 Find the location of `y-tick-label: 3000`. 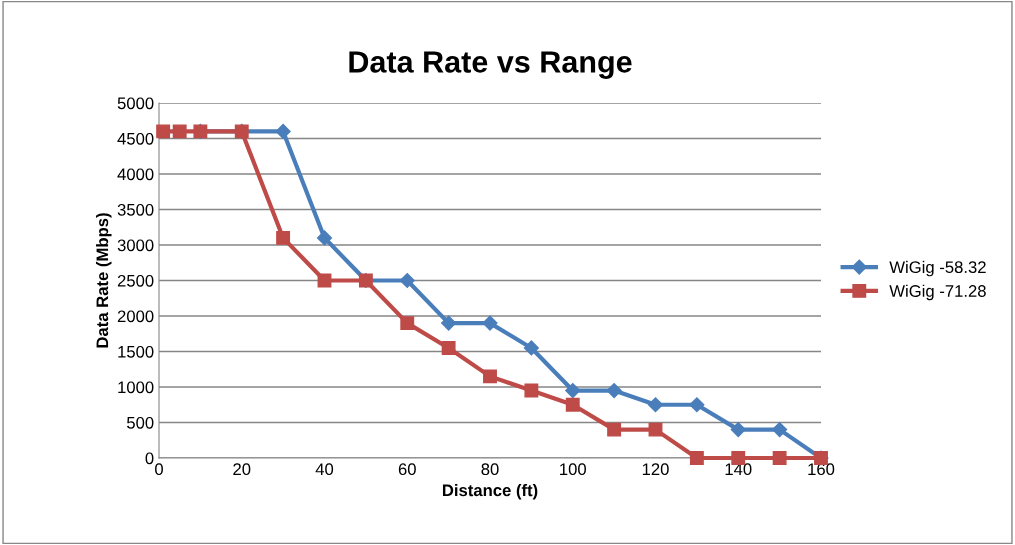

y-tick-label: 3000 is located at coordinates (135, 245).